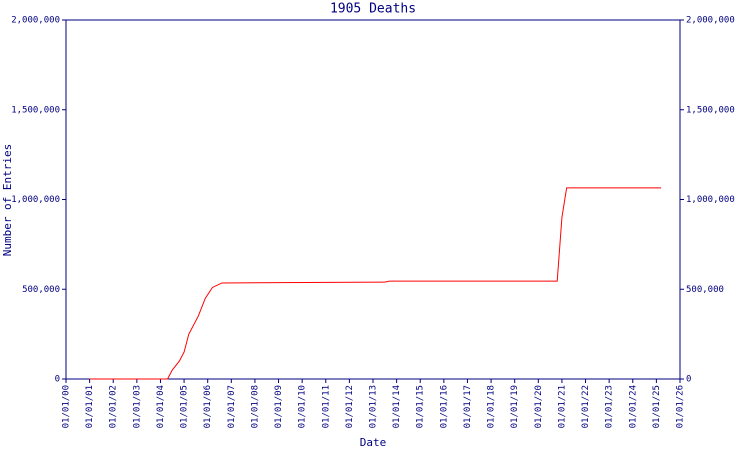 This screenshot has width=750, height=450. I want to click on x-tick-label: 01/01/25, so click(657, 406).